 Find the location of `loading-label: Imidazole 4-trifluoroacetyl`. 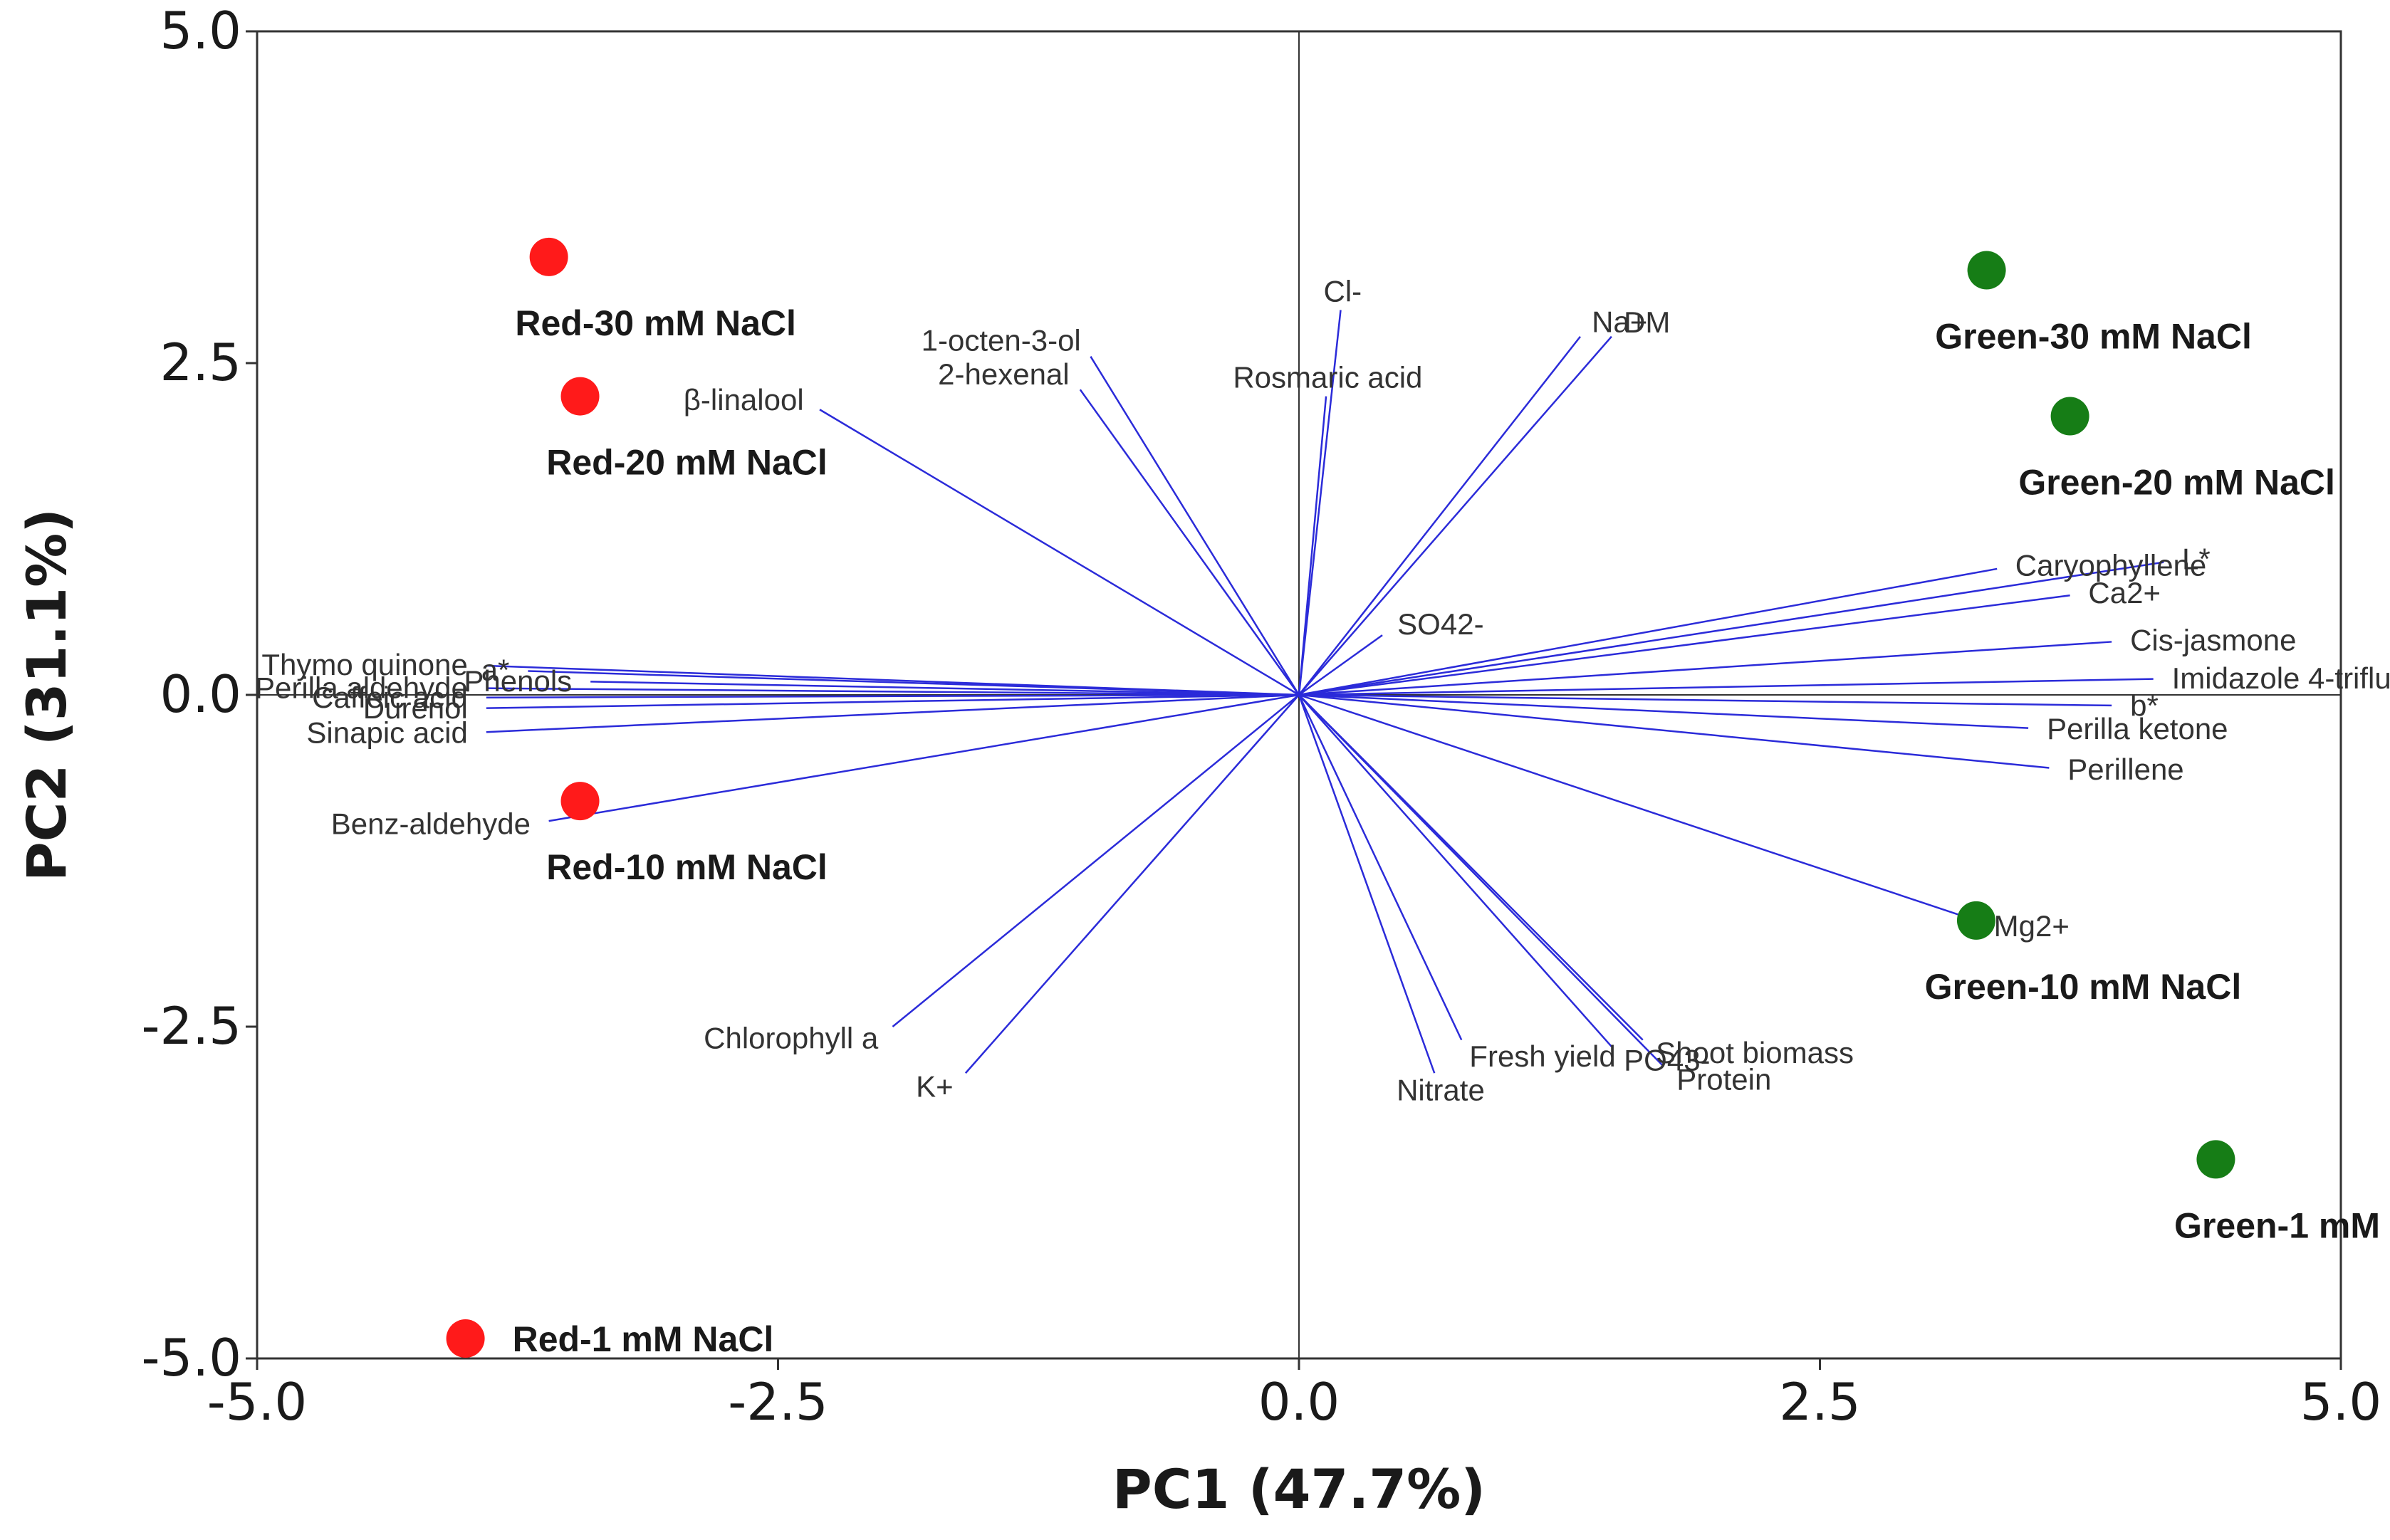

loading-label: Imidazole 4-trifluoroacetyl is located at coordinates (2281, 678).